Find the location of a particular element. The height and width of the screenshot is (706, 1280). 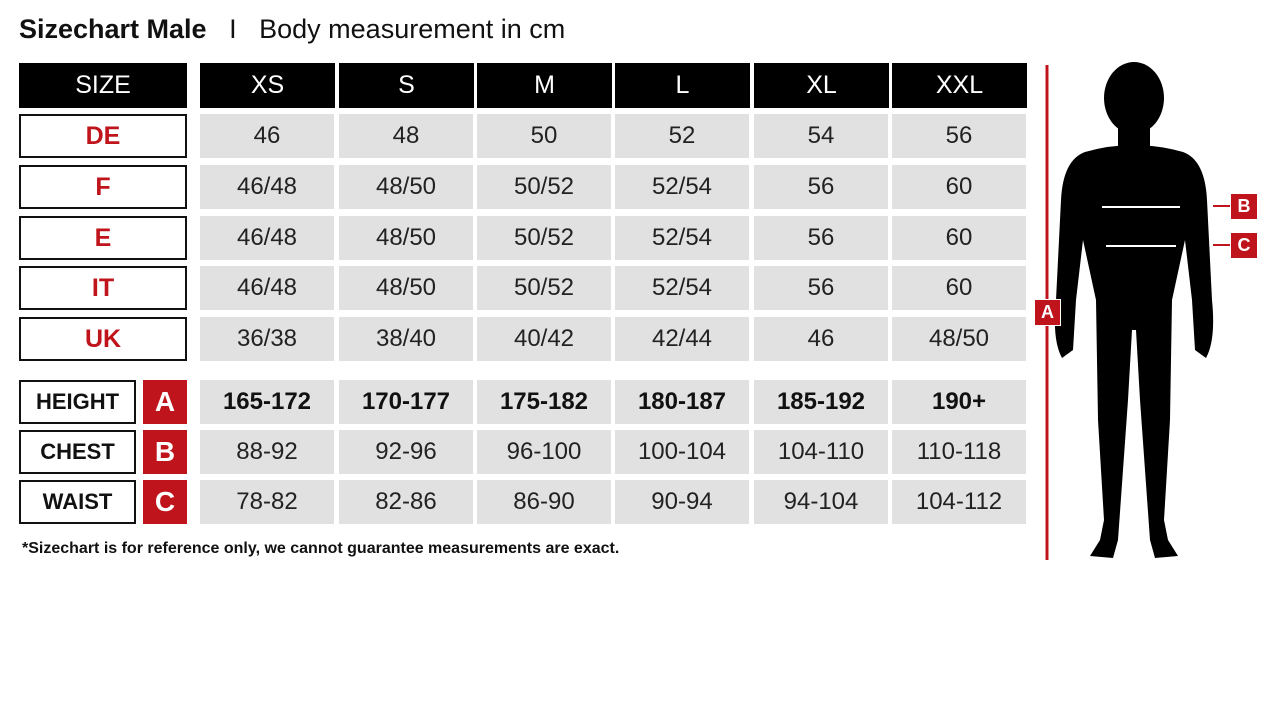

row-label: F is located at coordinates (103, 187).